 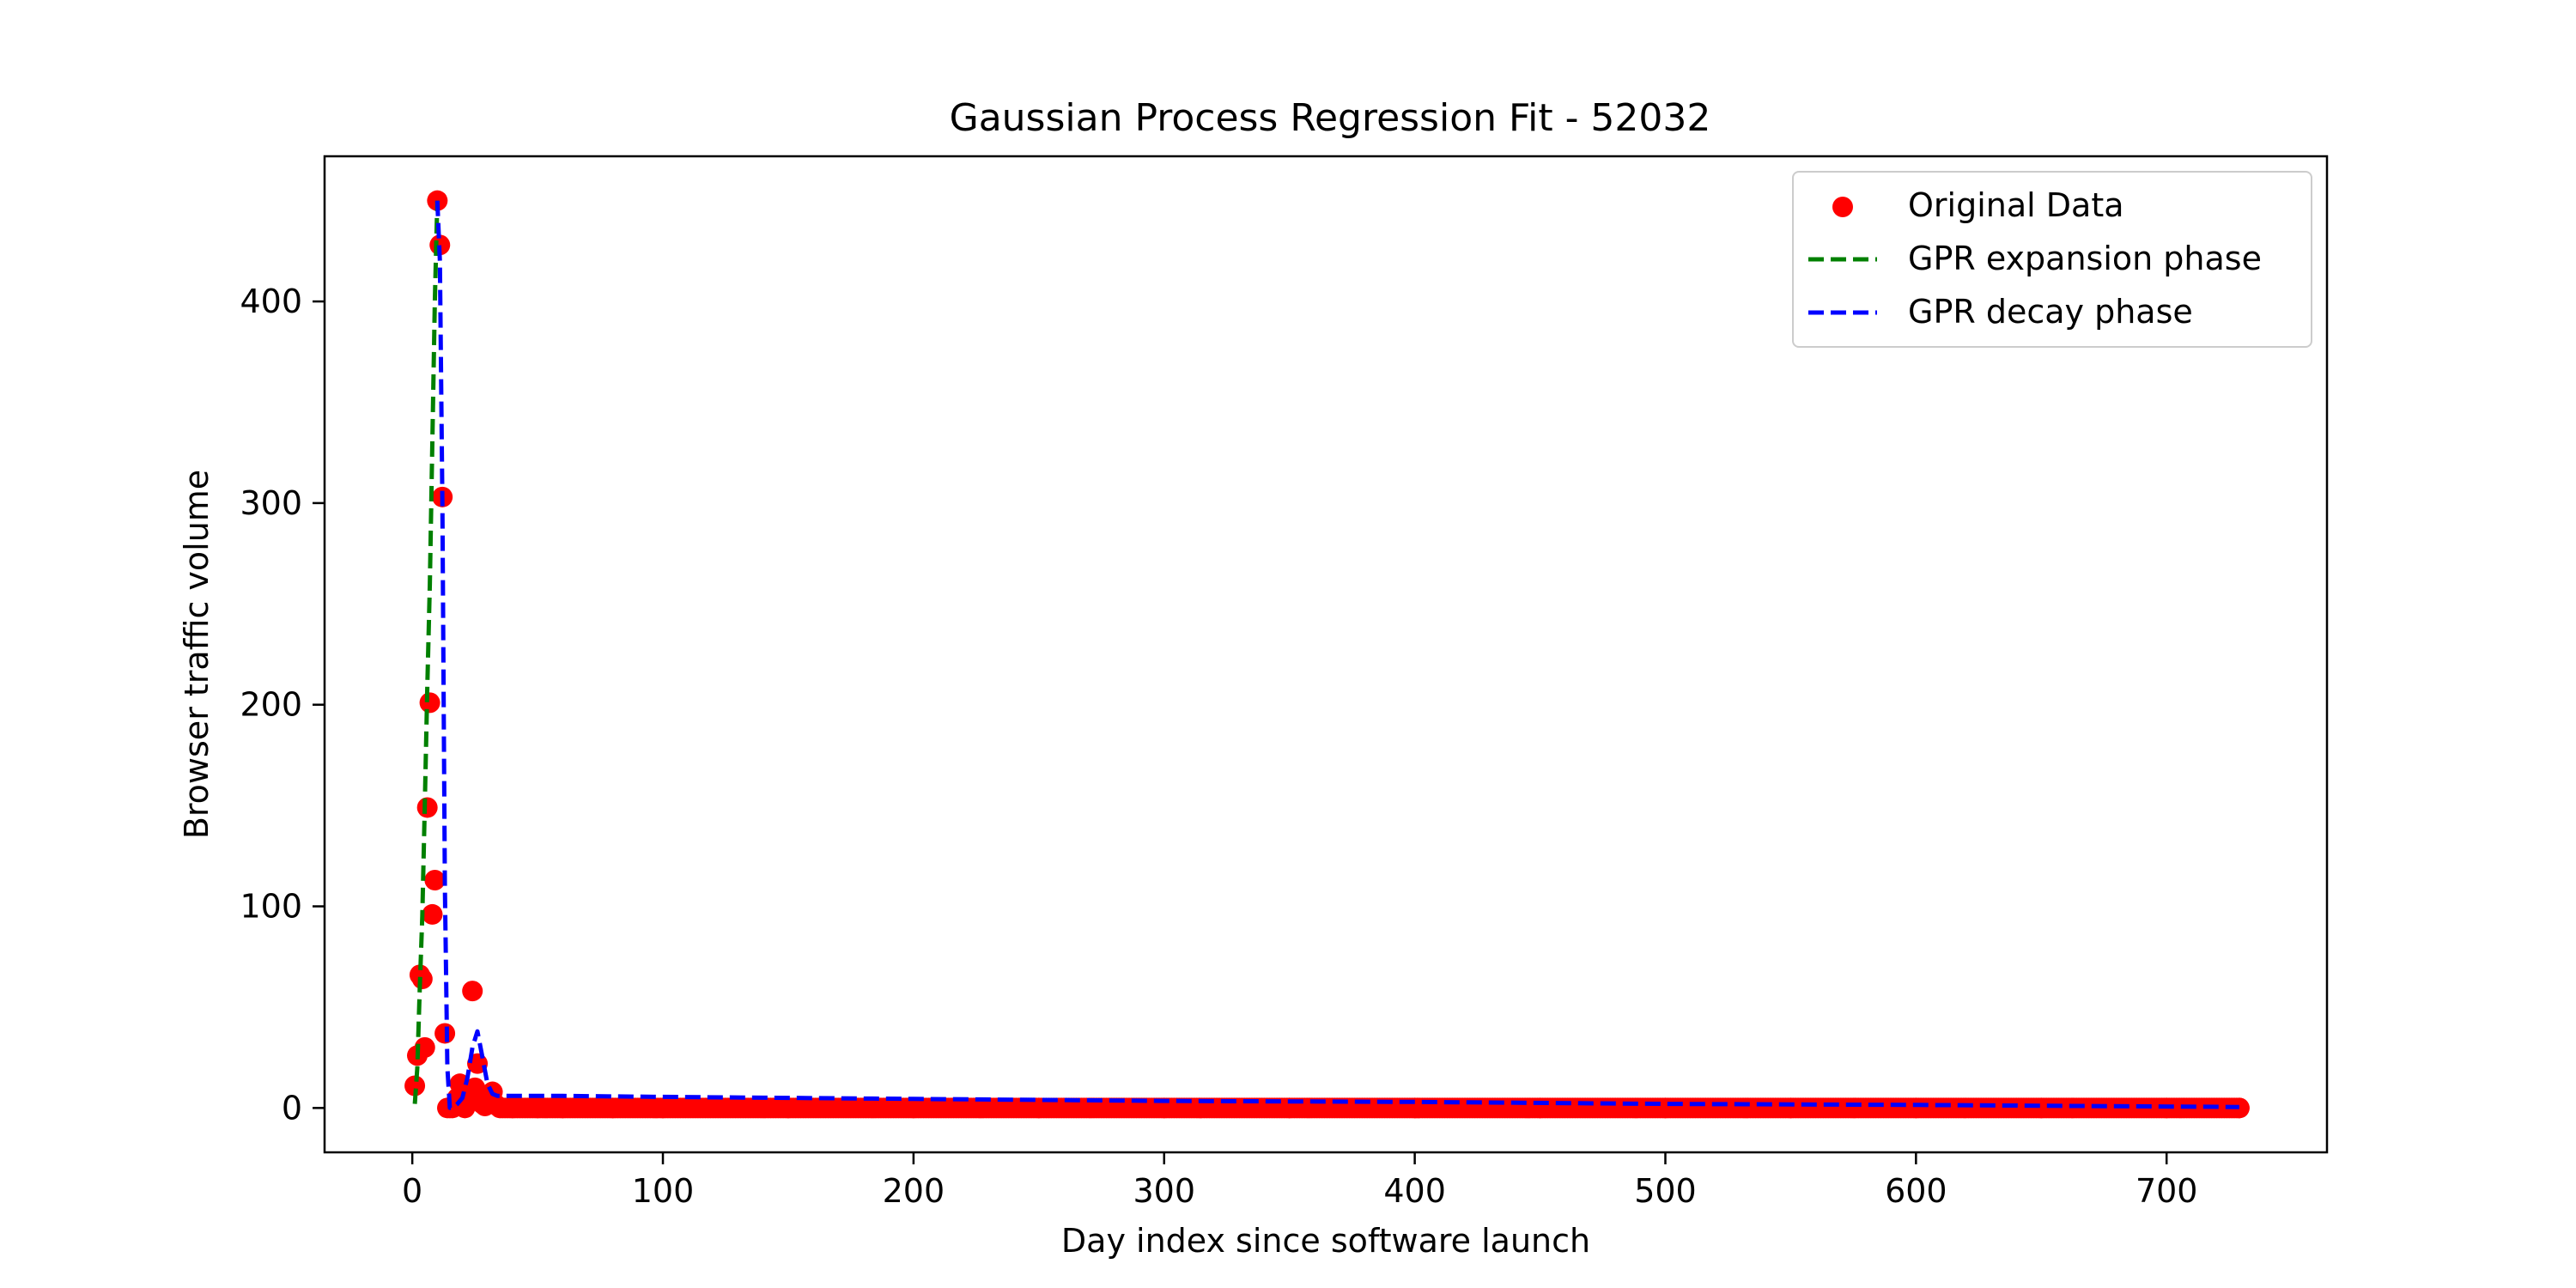 I want to click on y-axis-label: Browser traffic volume, so click(x=197, y=654).